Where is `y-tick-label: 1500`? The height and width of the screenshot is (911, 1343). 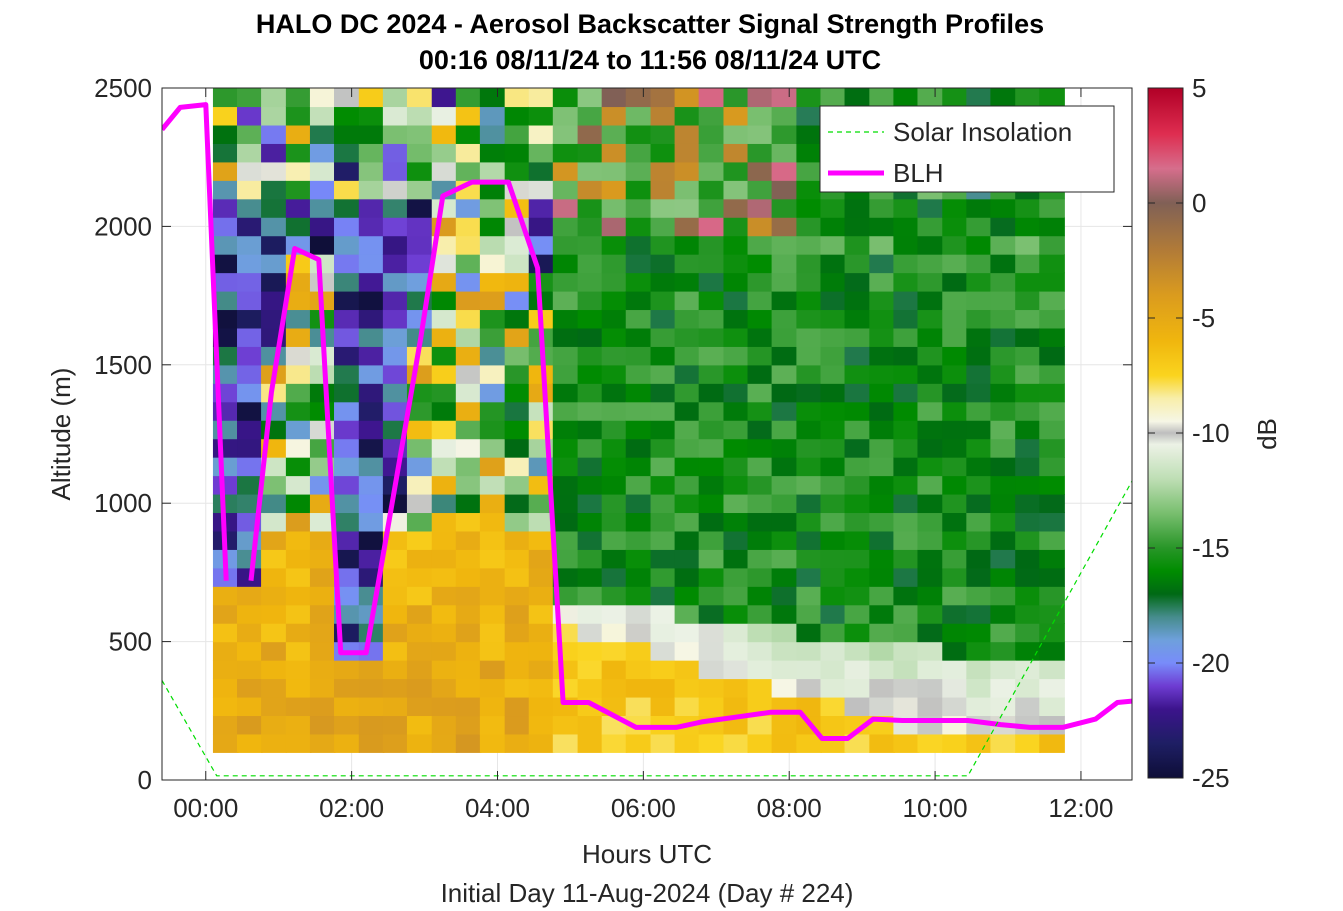 y-tick-label: 1500 is located at coordinates (123, 365).